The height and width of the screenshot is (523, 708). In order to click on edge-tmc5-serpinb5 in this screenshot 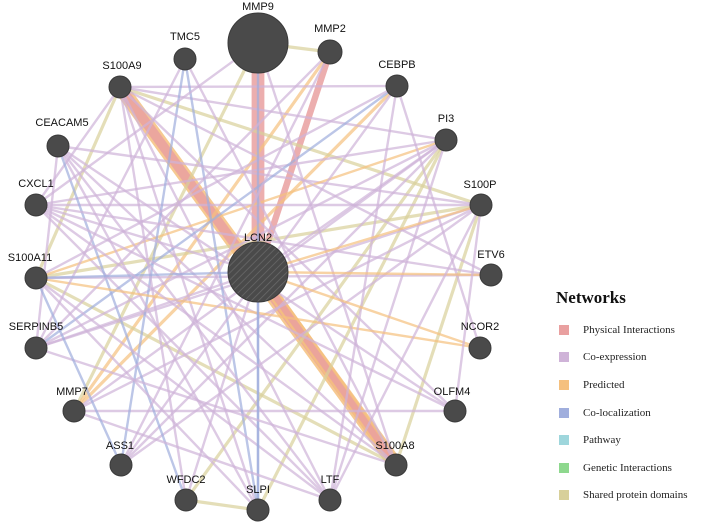, I will do `click(110, 203)`.